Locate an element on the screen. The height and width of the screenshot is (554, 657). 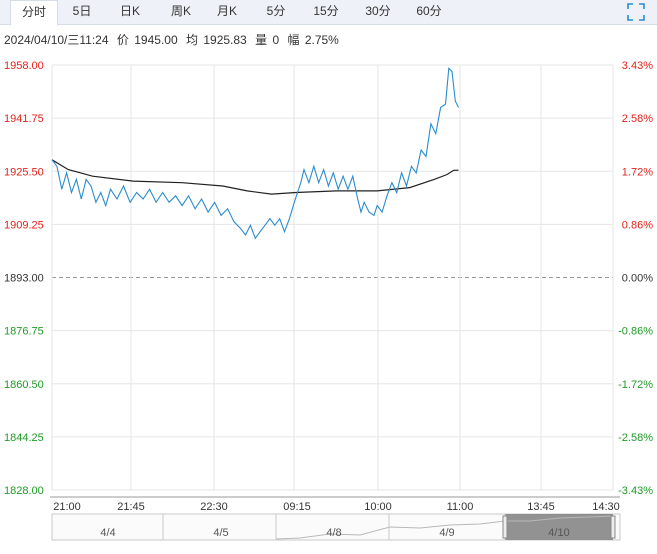
pct-tick-label: 1.72% is located at coordinates (637, 172).